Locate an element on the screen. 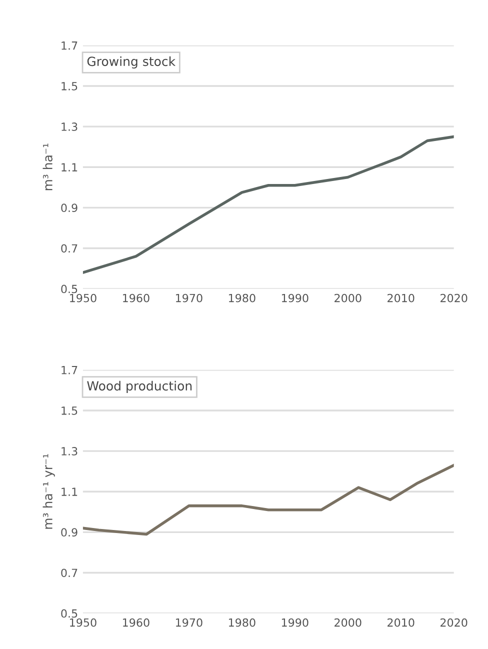 The width and height of the screenshot is (488, 649). text: Wood production is located at coordinates (139, 387).